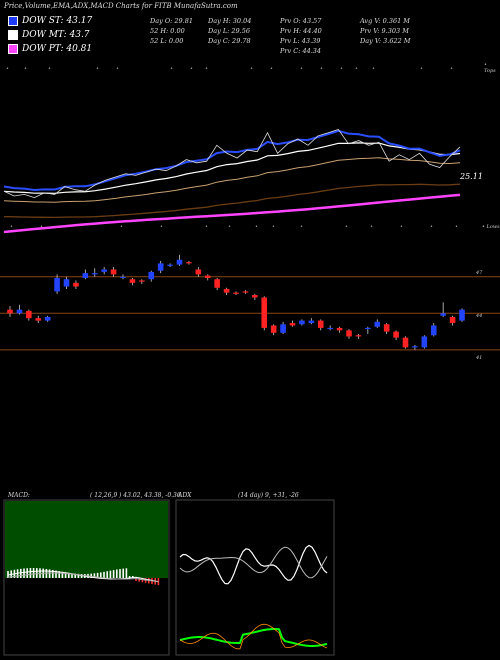 This screenshot has width=500, height=660. Describe the element at coordinates (301, 51) in the screenshot. I see `stat-prev-close: Prv C: 44.34` at that location.